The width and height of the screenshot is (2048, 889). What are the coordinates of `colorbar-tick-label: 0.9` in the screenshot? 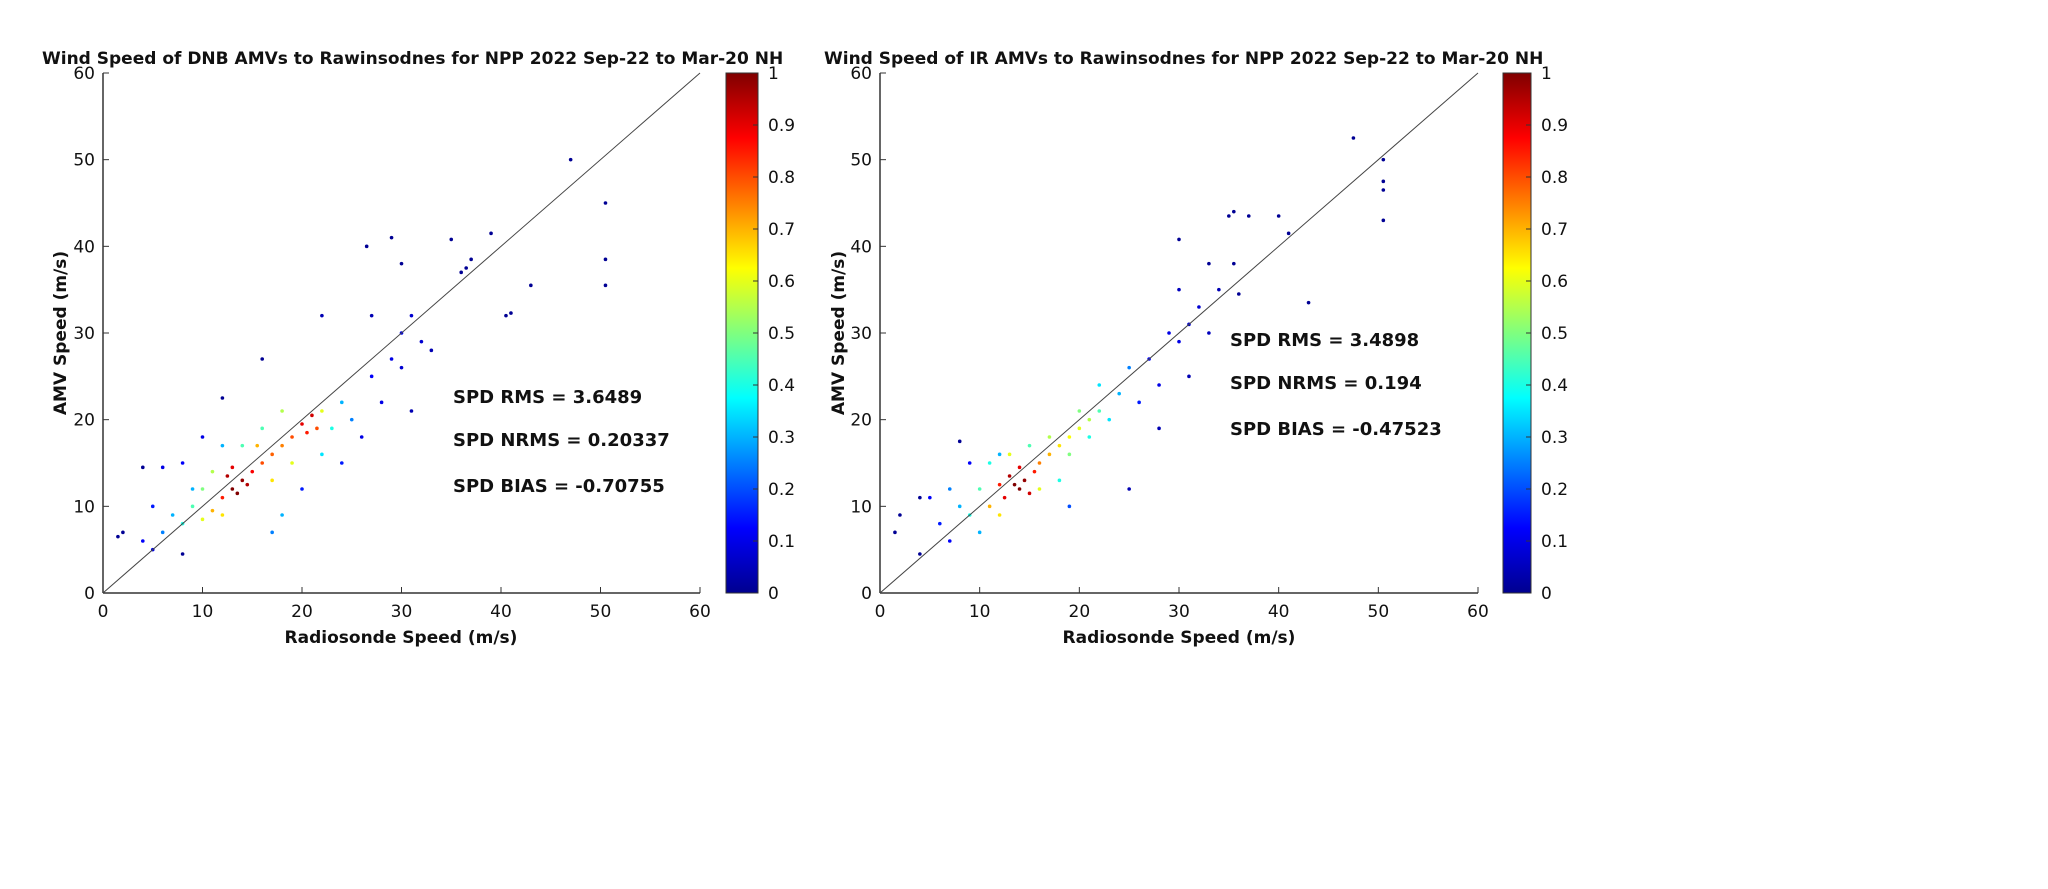 It's located at (781, 126).